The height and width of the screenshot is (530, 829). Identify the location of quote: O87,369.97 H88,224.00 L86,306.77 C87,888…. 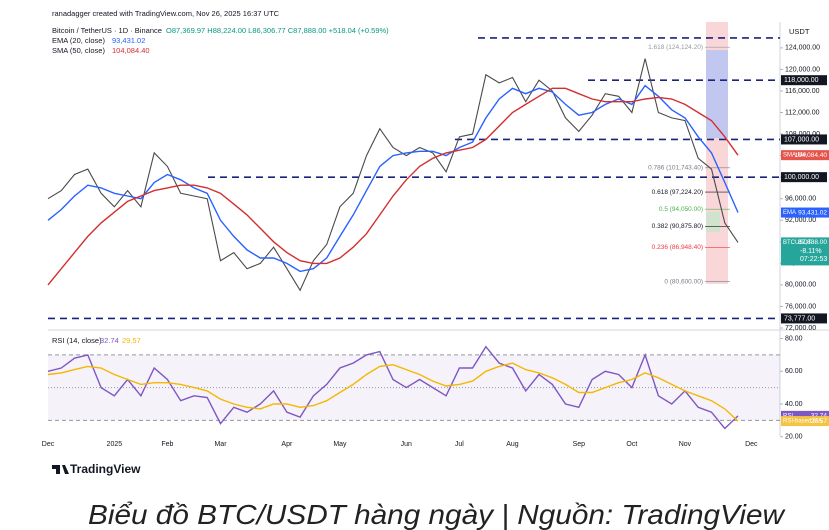
(277, 30).